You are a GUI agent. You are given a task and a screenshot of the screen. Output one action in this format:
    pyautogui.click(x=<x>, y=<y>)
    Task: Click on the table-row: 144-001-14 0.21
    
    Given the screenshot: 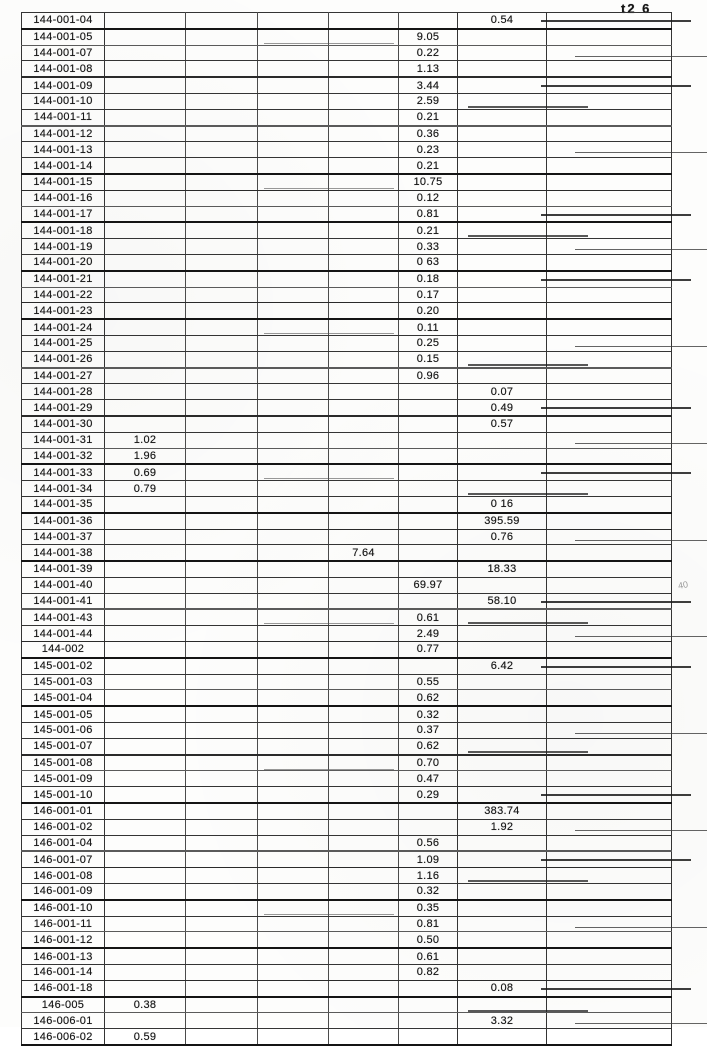 What is the action you would take?
    pyautogui.click(x=346, y=166)
    